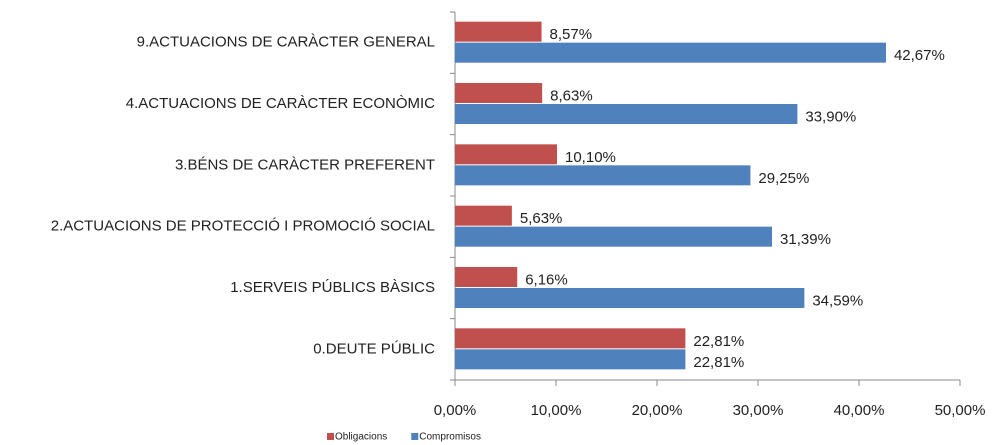  Describe the element at coordinates (374, 348) in the screenshot. I see `y-tick-label: 0.DEUTE PÚBLIC` at that location.